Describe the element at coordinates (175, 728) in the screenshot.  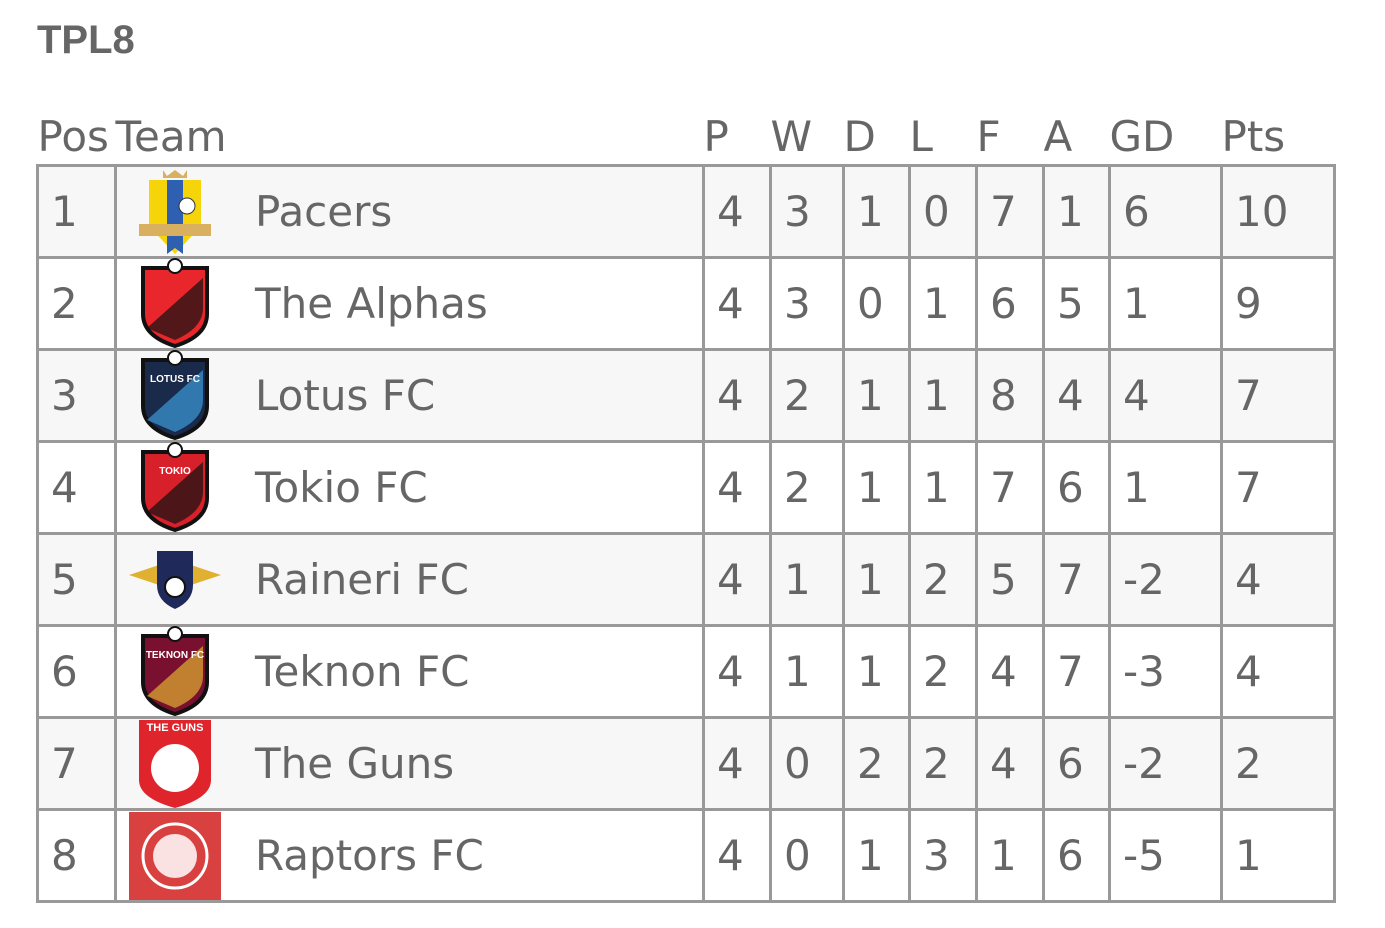
I see `svg-text: THE GUNS` at that location.